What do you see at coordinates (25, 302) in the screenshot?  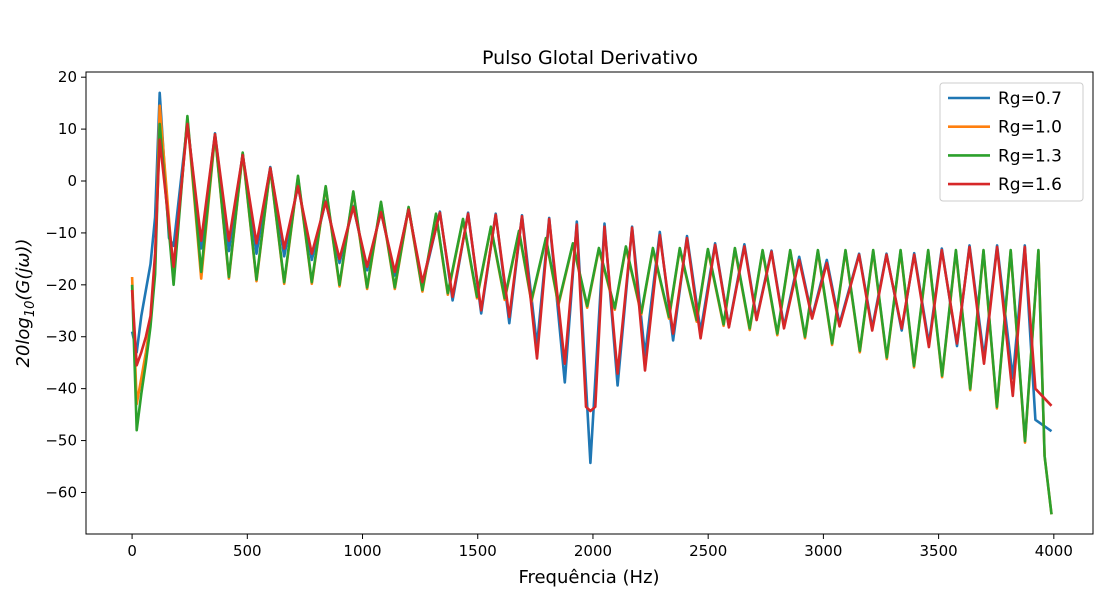 I see `y-axis-label: 20log10(G(jω))` at bounding box center [25, 302].